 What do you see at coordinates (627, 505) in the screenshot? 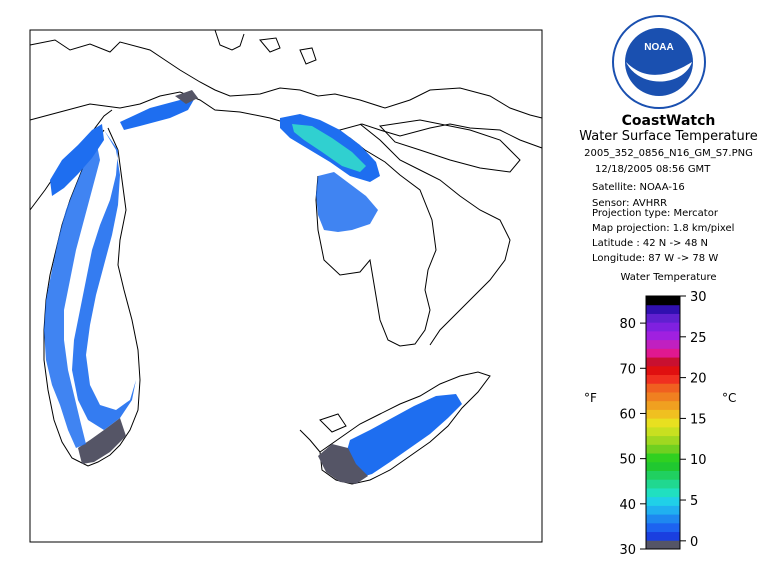
I see `legend-tick-label-f: 40` at bounding box center [627, 505].